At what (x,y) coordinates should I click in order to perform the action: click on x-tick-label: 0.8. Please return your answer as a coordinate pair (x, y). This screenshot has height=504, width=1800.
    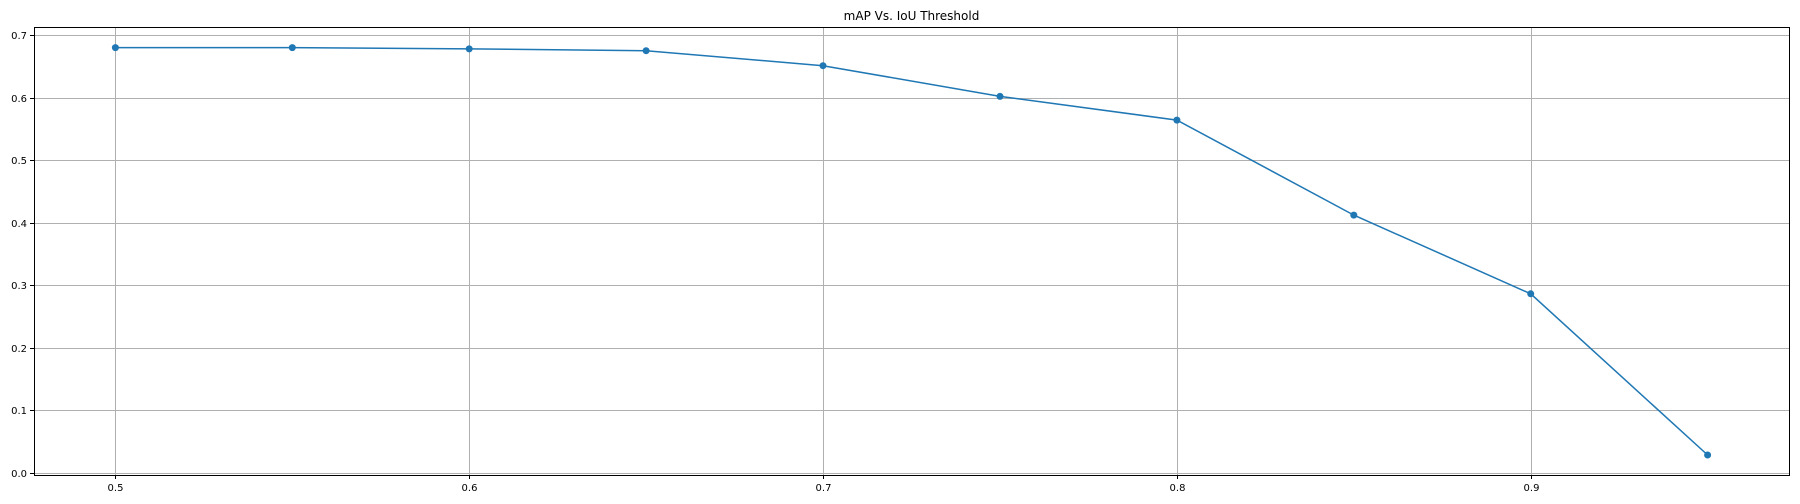
    Looking at the image, I should click on (1178, 488).